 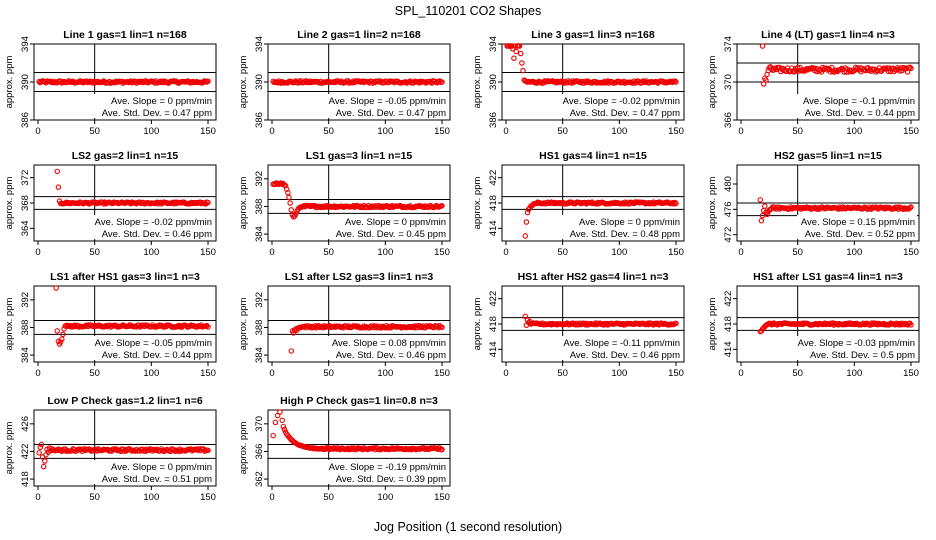 What do you see at coordinates (387, 101) in the screenshot?
I see `slope-annotation: Ave. Slope = -0.05 ppm/min` at bounding box center [387, 101].